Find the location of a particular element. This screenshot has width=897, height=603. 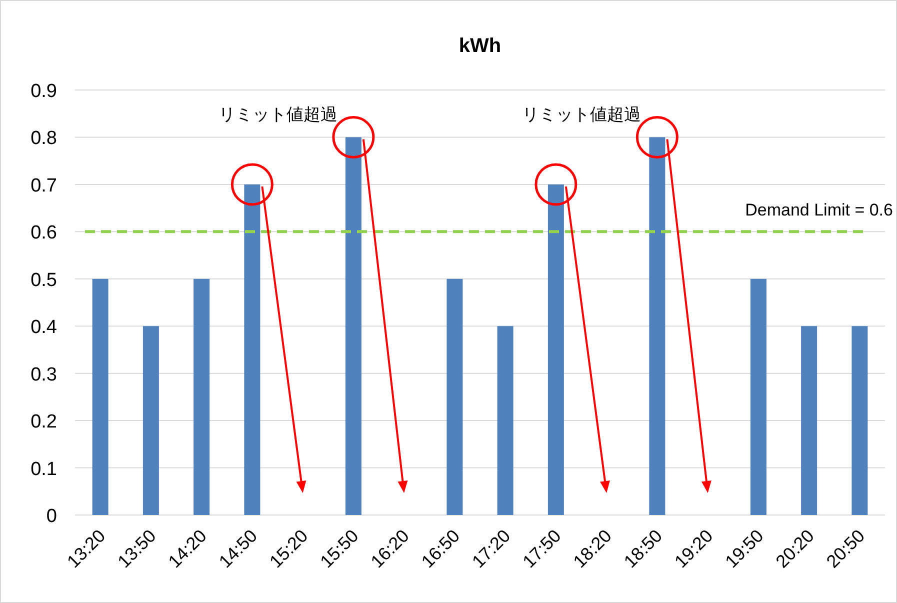

y-tick-label: 0.9 is located at coordinates (43, 91).